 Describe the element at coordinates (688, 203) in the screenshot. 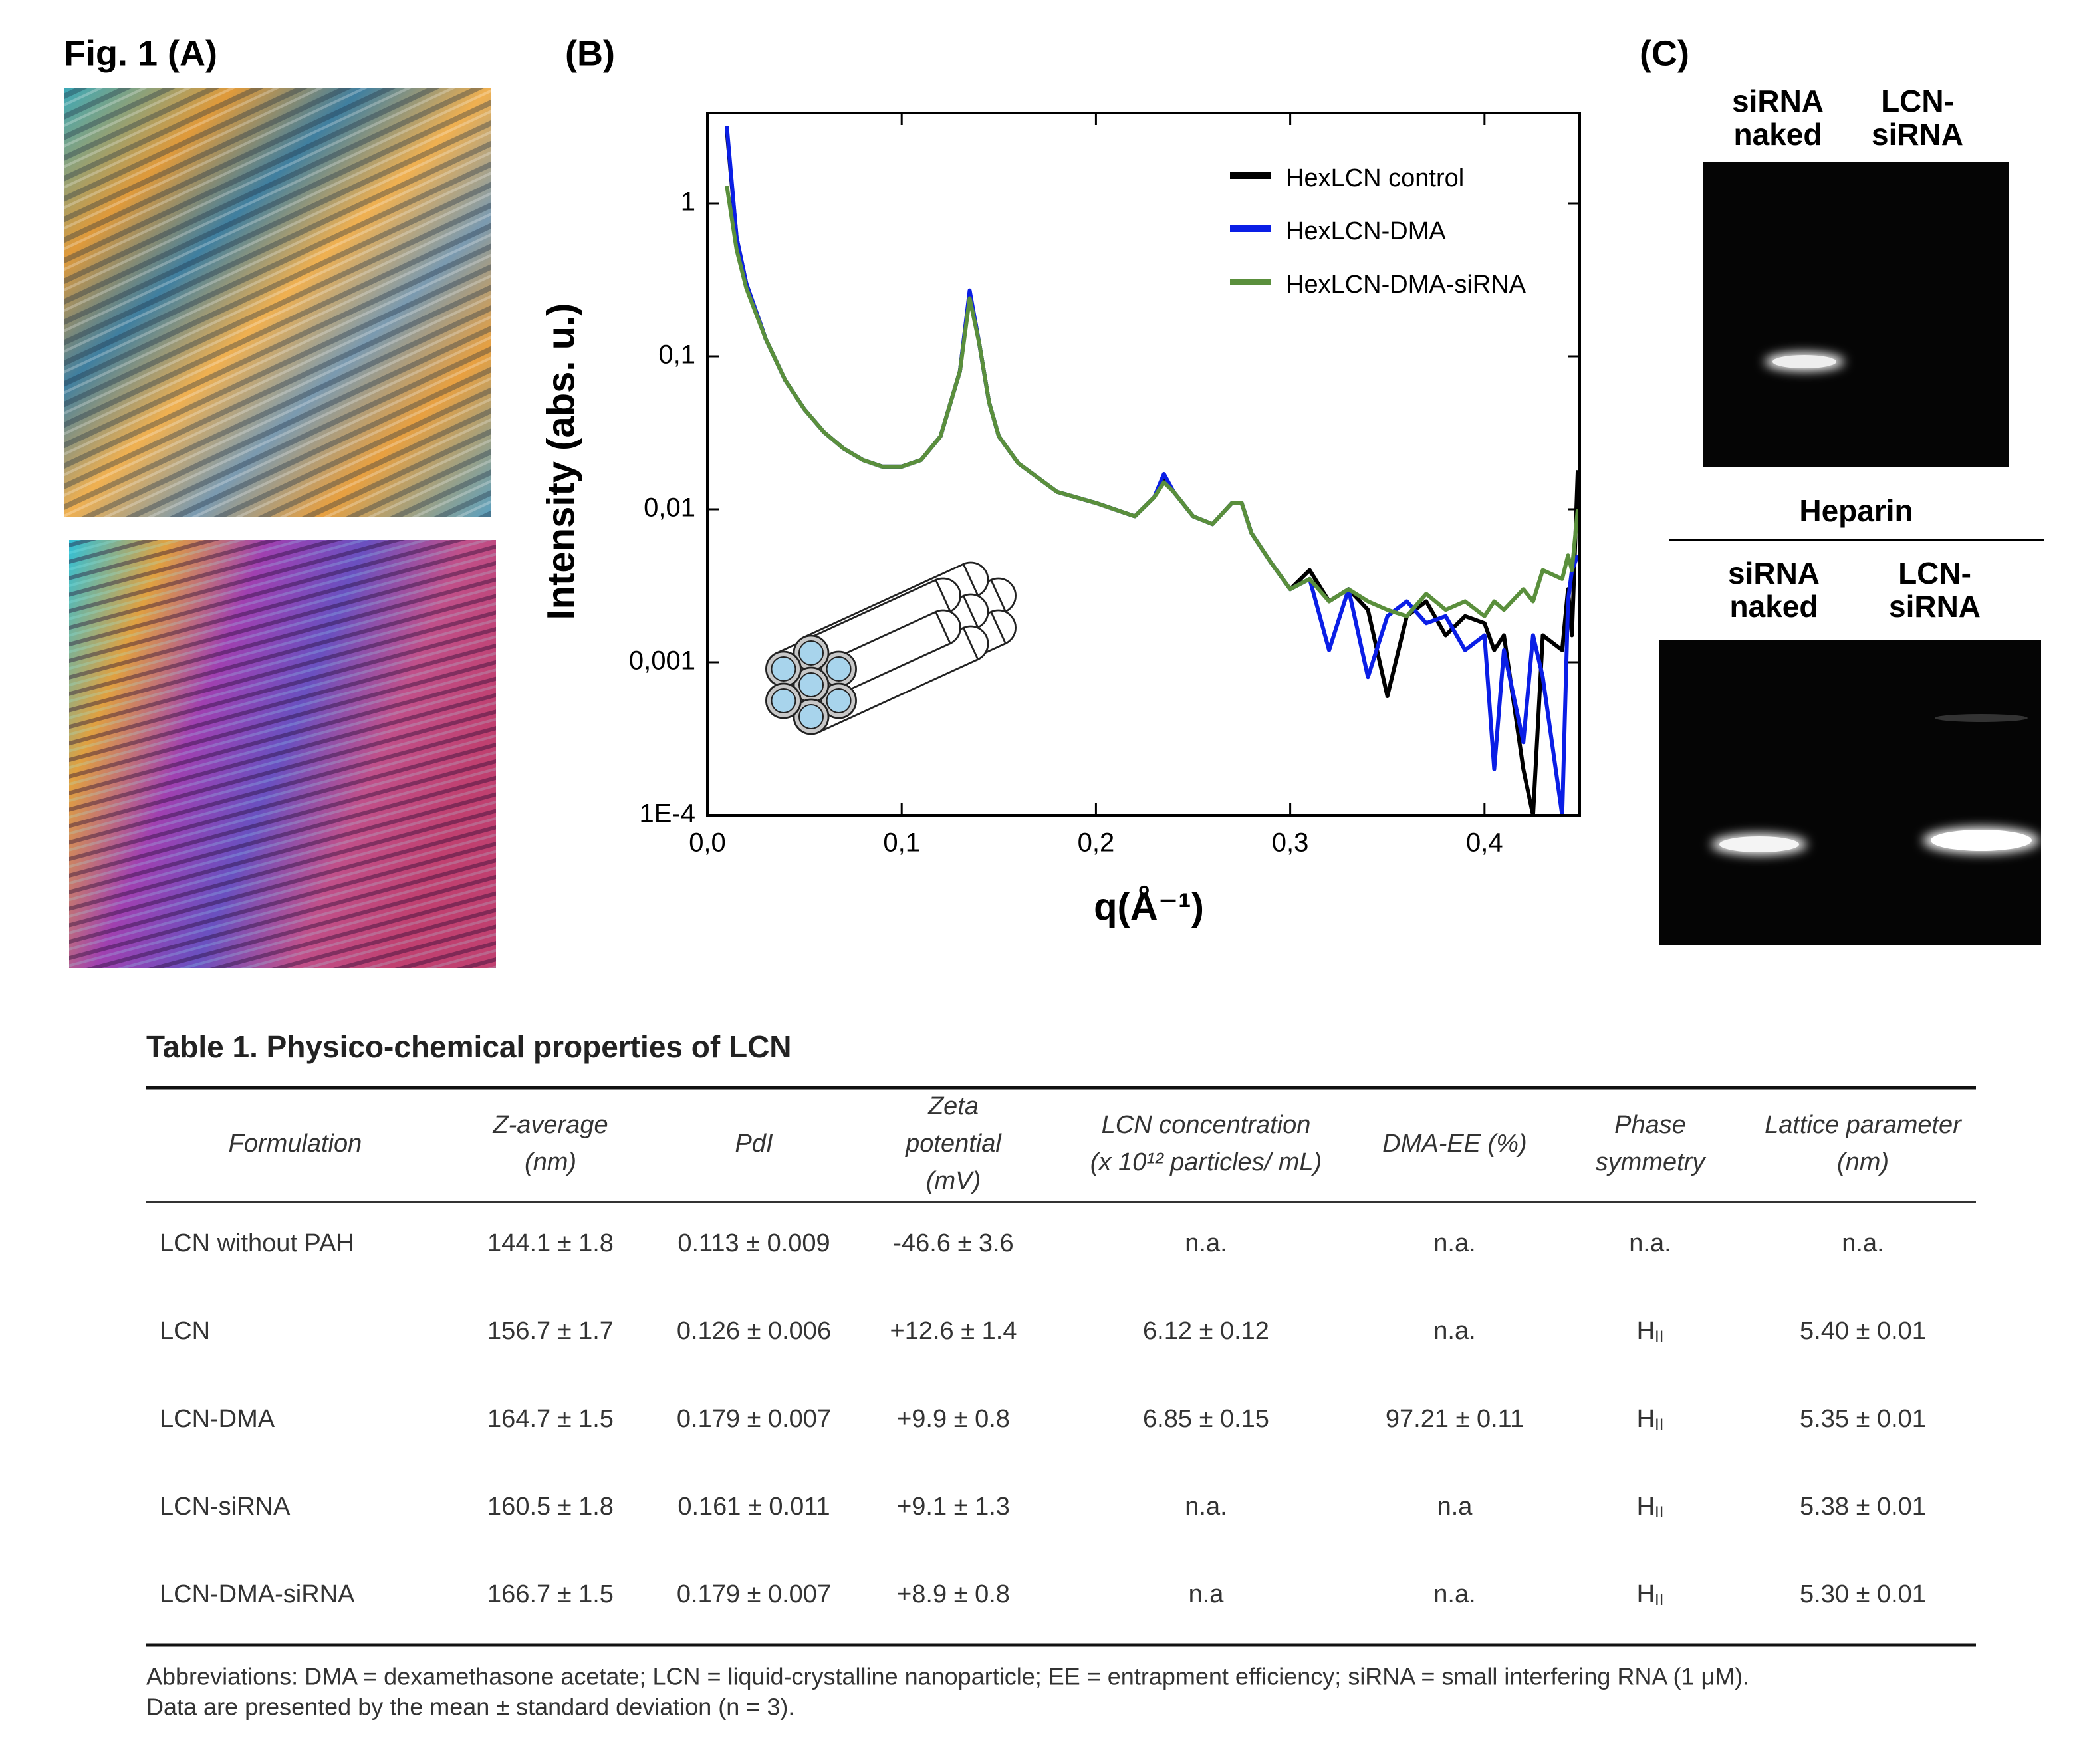

I see `y-tick-label: 1` at that location.